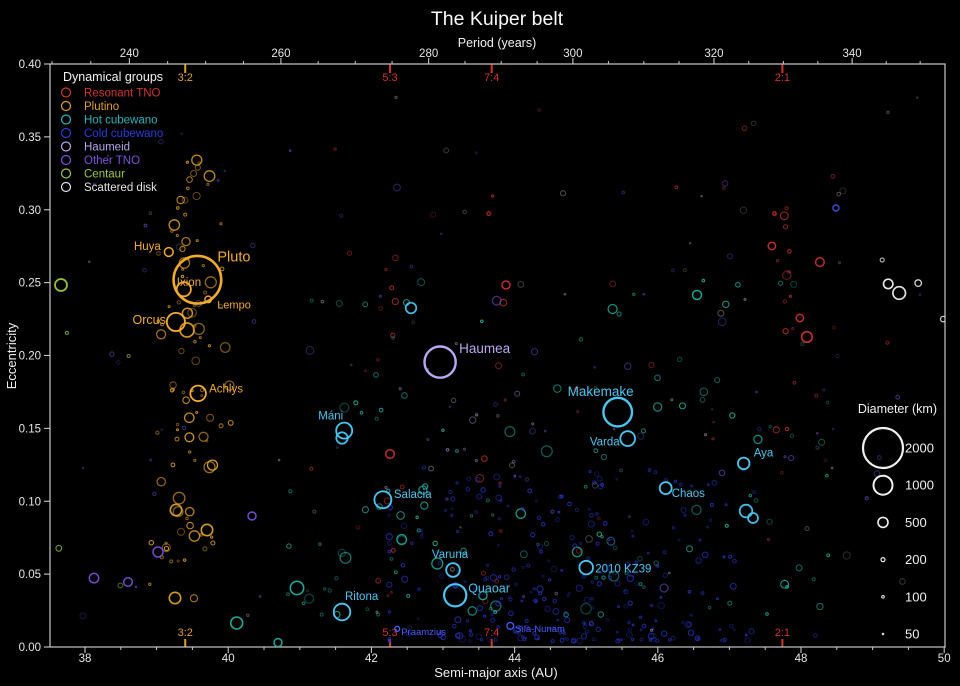 The image size is (960, 686). I want to click on size-legend-title: Diameter (km), so click(897, 409).